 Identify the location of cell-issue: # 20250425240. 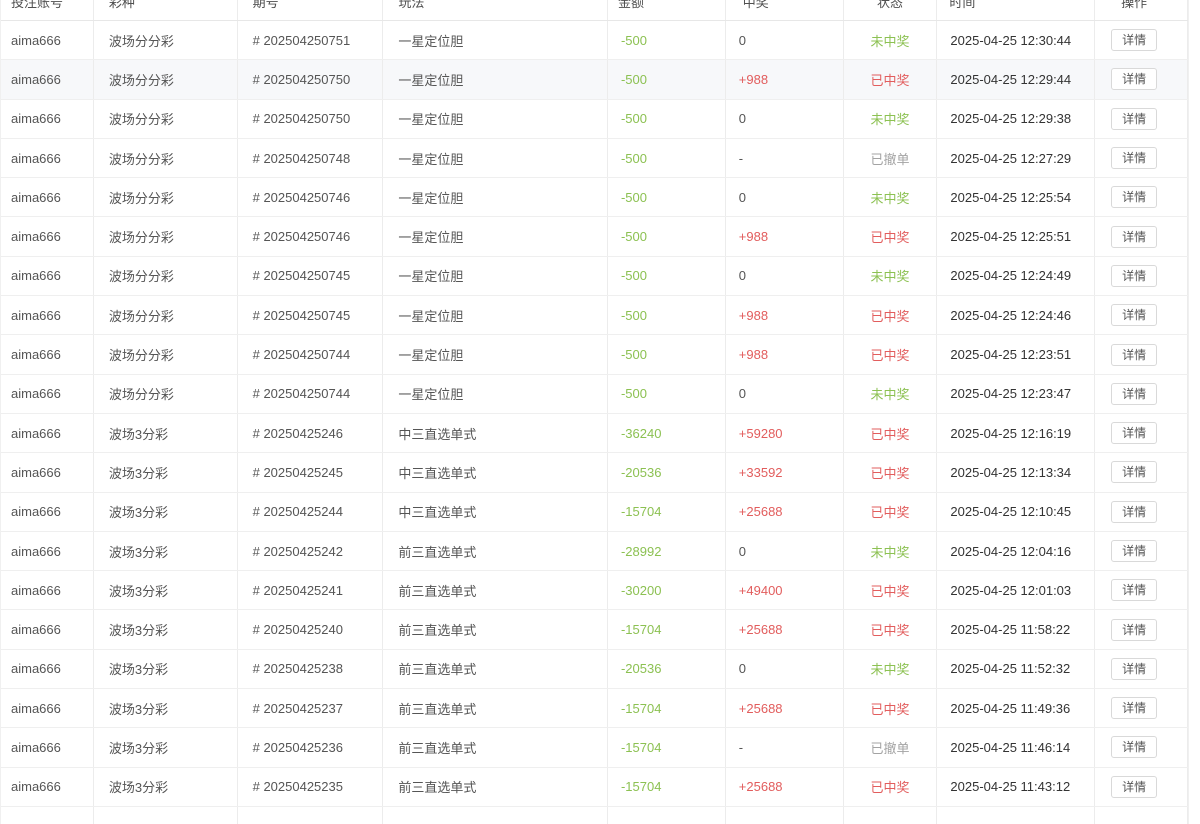
(311, 629).